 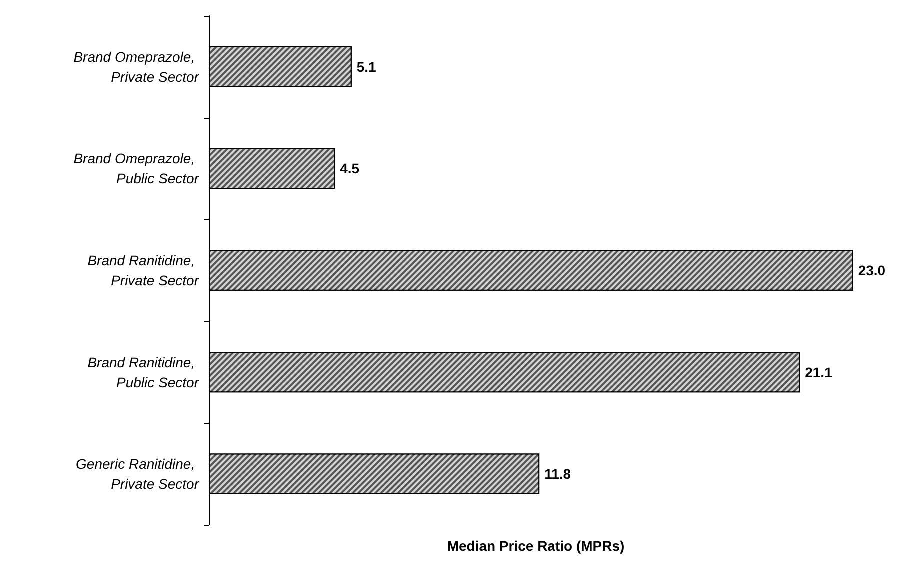 What do you see at coordinates (819, 372) in the screenshot?
I see `data-label: 21.1` at bounding box center [819, 372].